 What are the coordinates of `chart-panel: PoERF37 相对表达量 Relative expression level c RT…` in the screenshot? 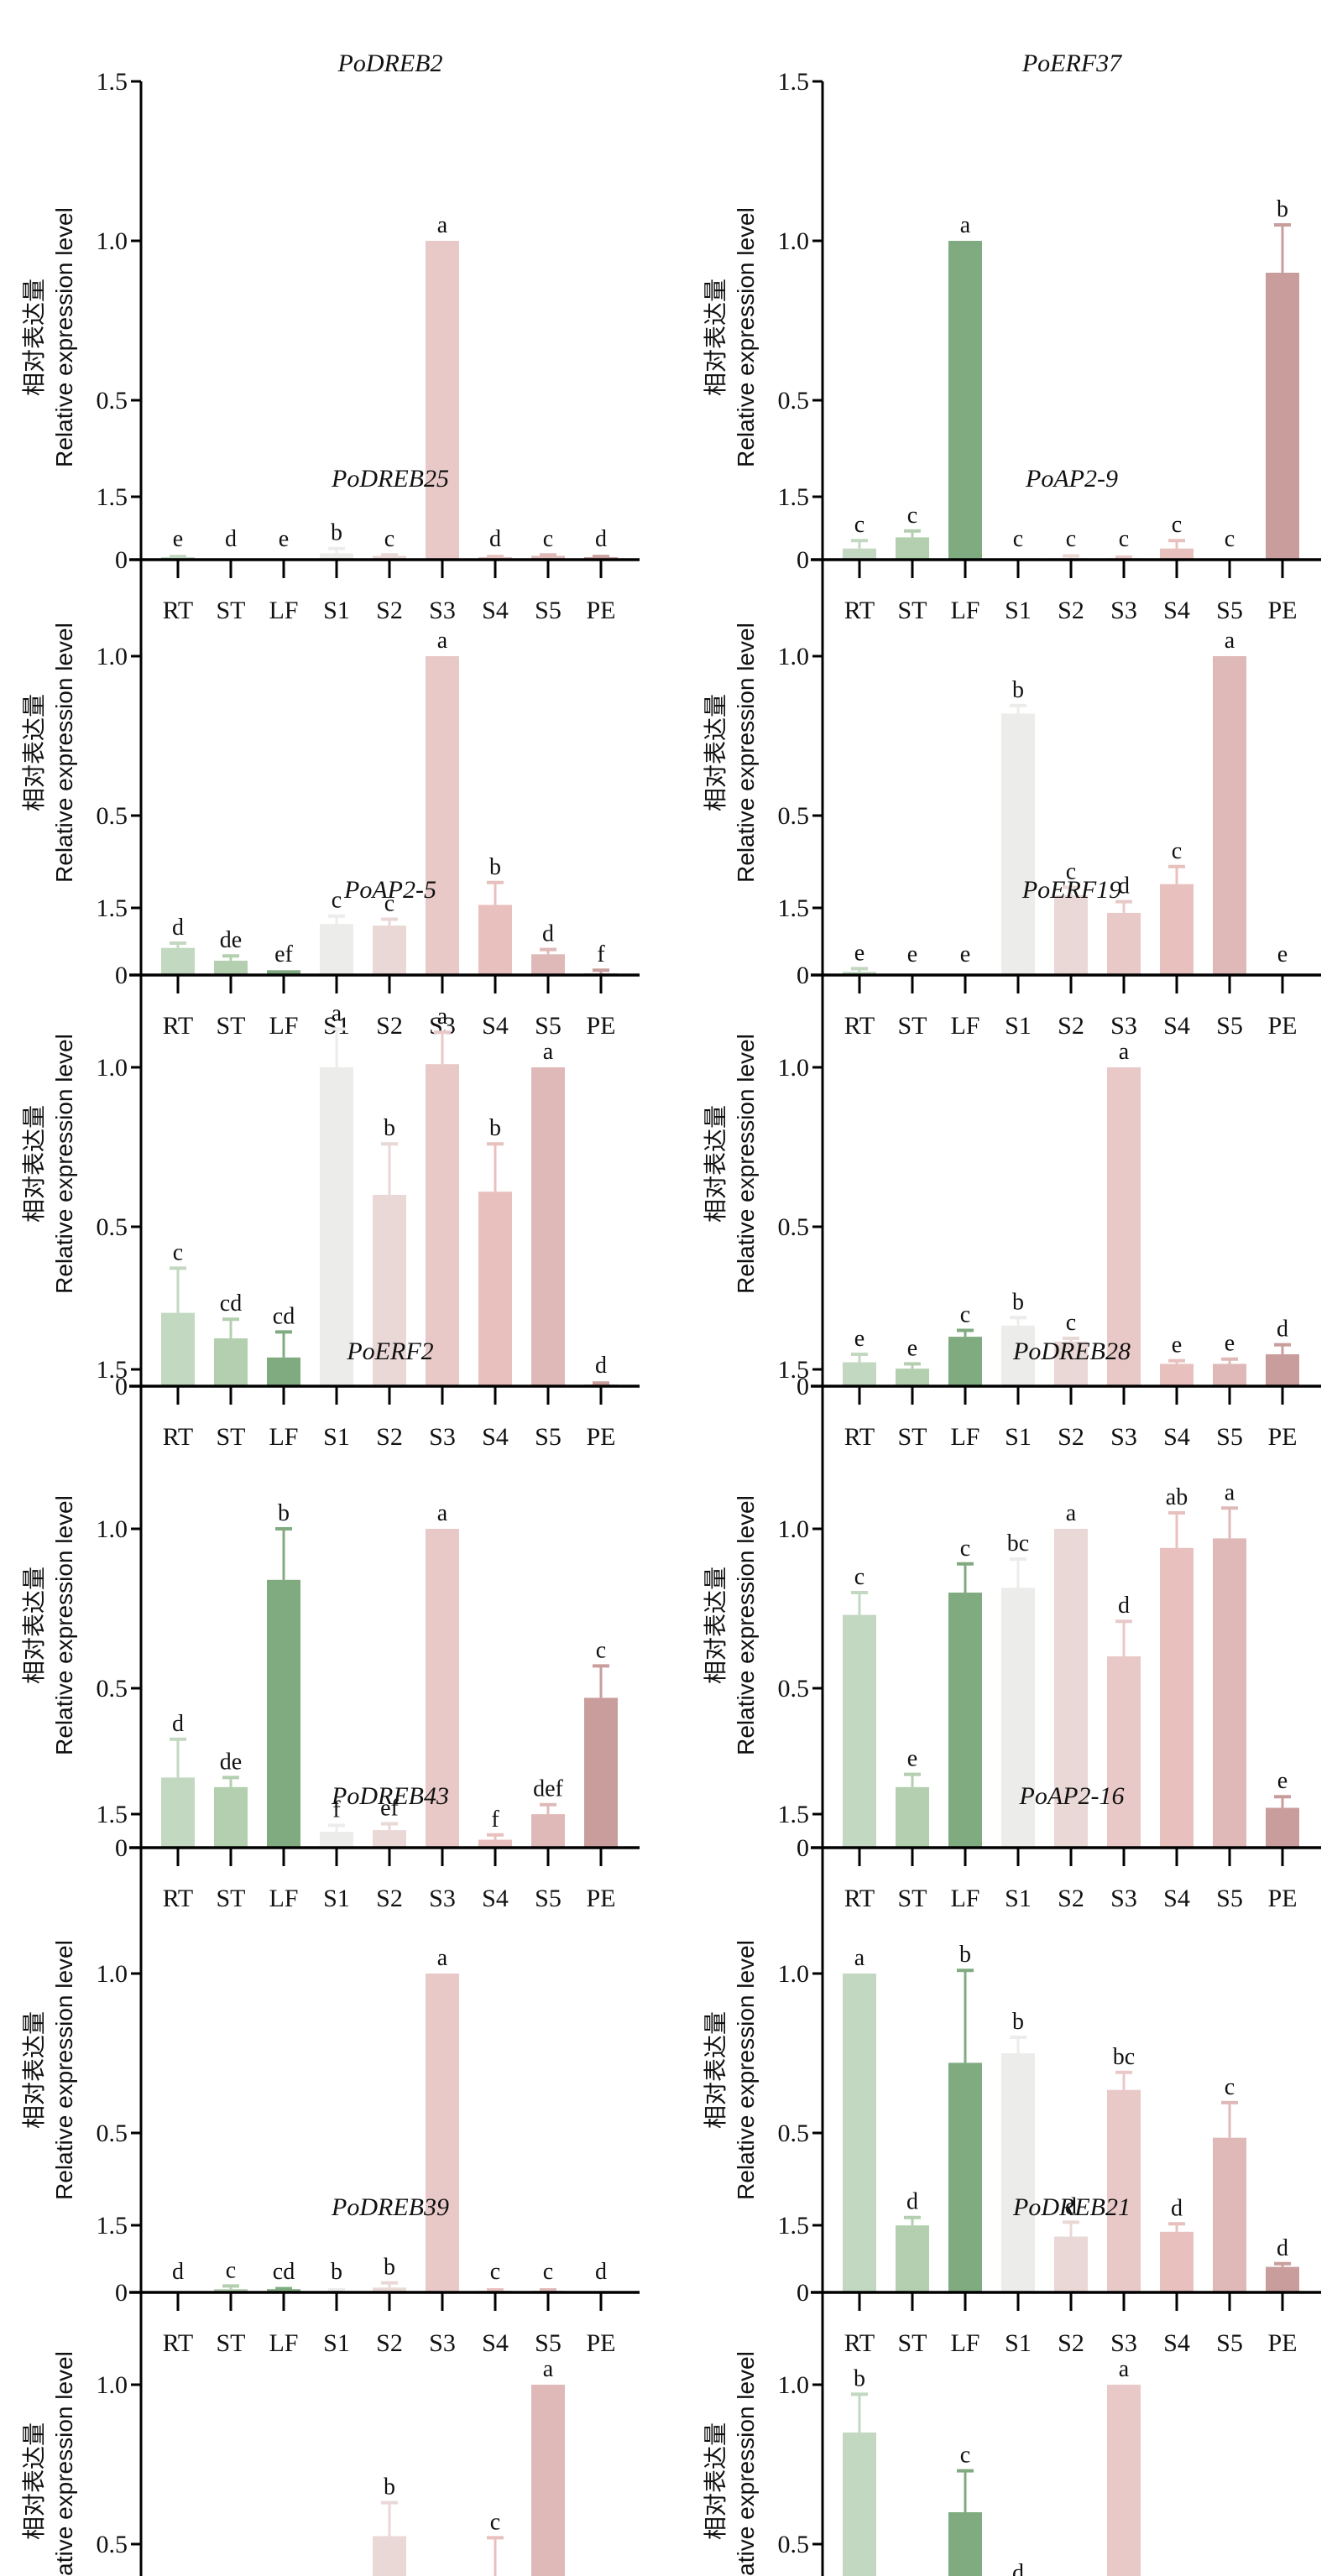 It's located at (1012, 337).